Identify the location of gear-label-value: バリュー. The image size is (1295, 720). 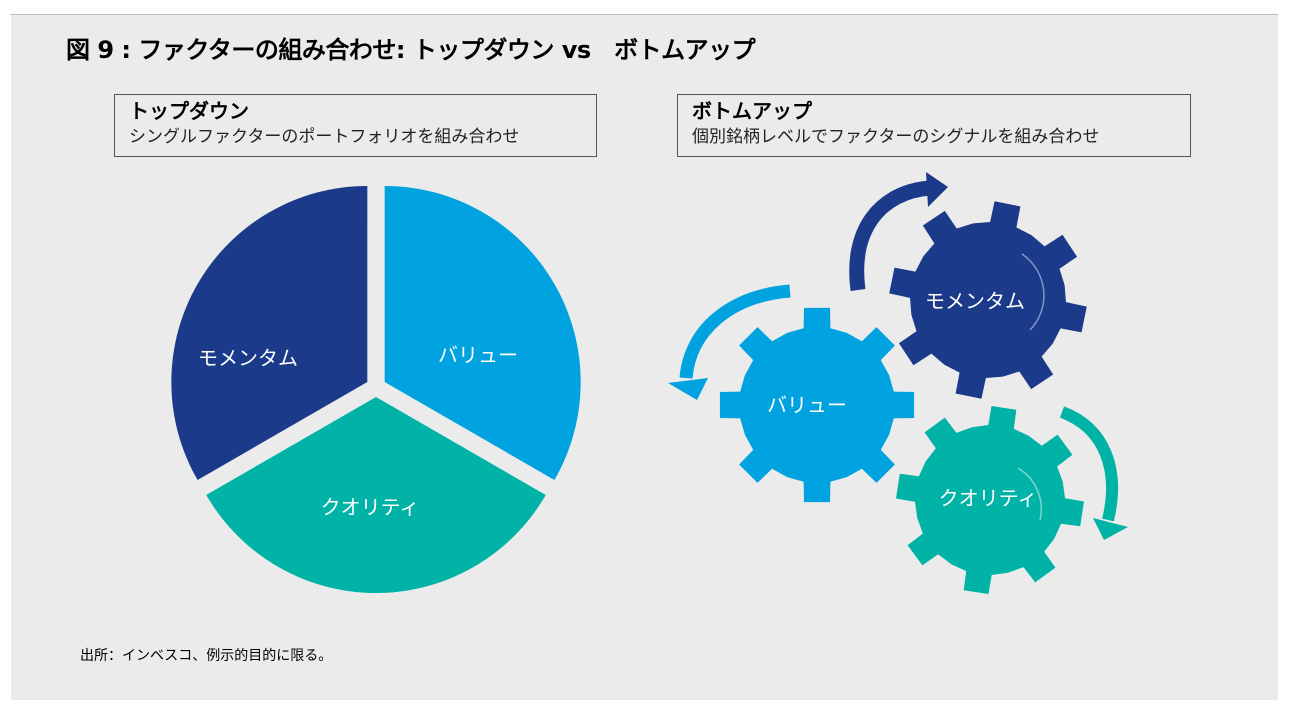
(807, 405).